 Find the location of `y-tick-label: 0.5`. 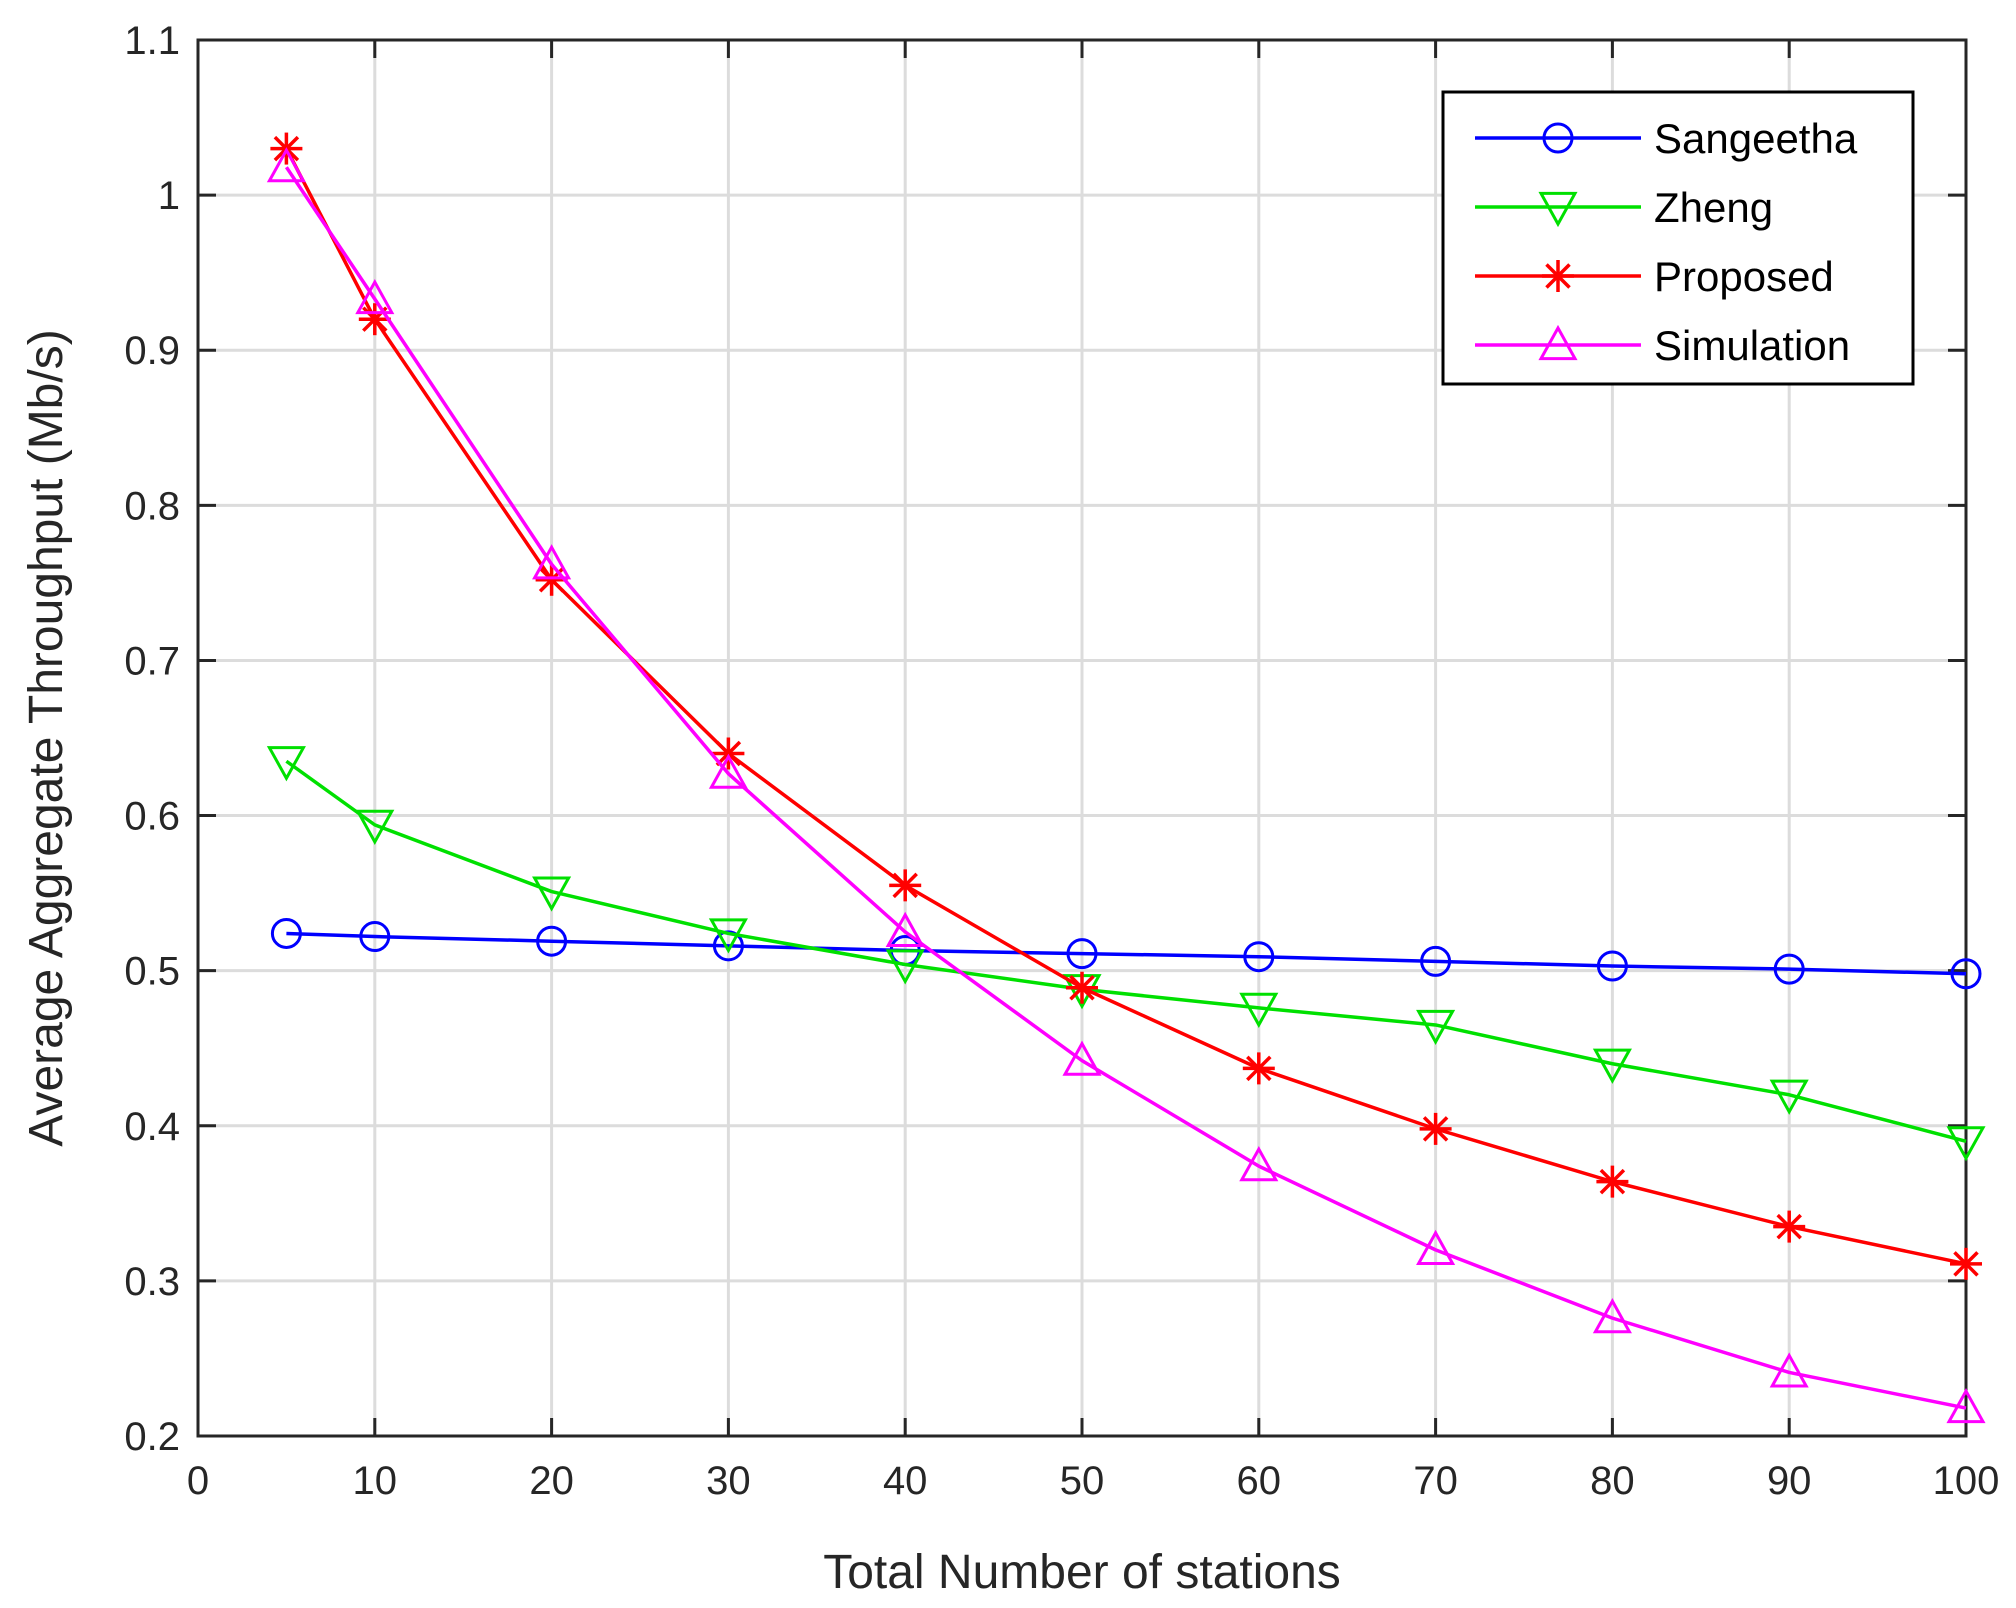

y-tick-label: 0.5 is located at coordinates (152, 972).